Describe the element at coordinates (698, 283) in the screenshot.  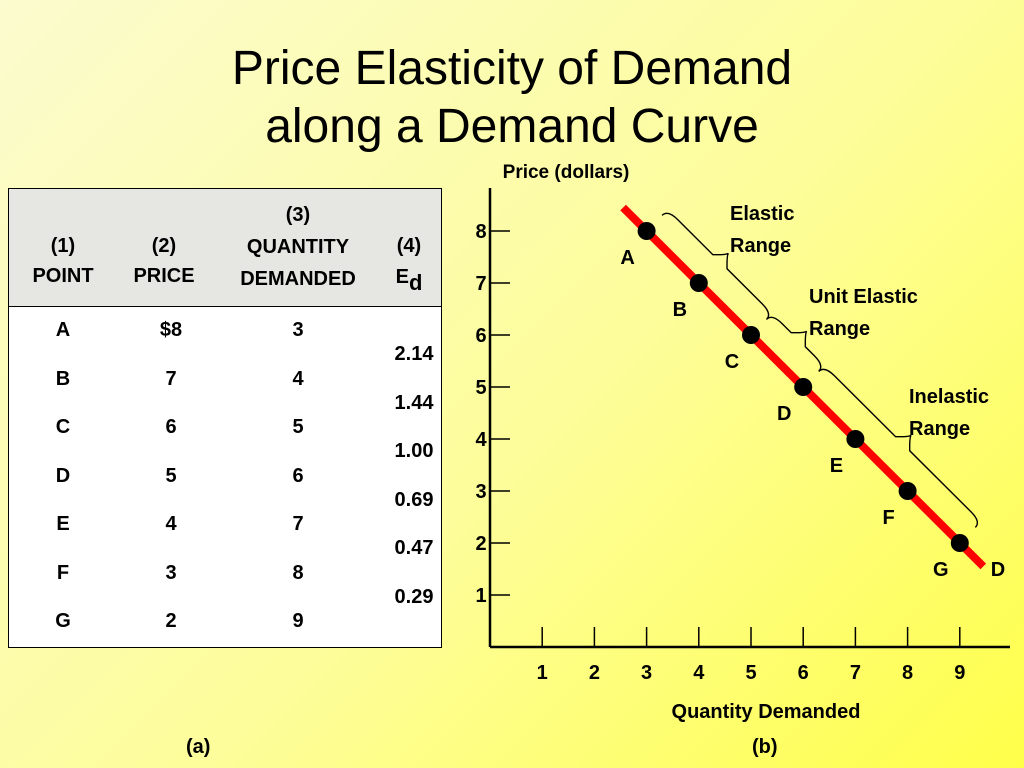
I see `data-point-b` at that location.